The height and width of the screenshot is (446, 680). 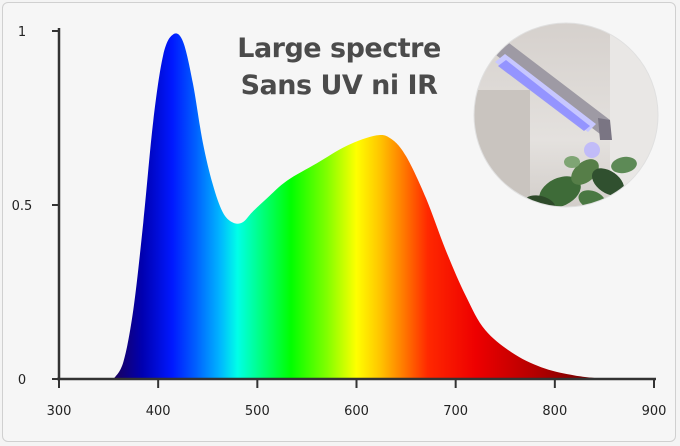 What do you see at coordinates (554, 411) in the screenshot?
I see `x-tick-label: 800` at bounding box center [554, 411].